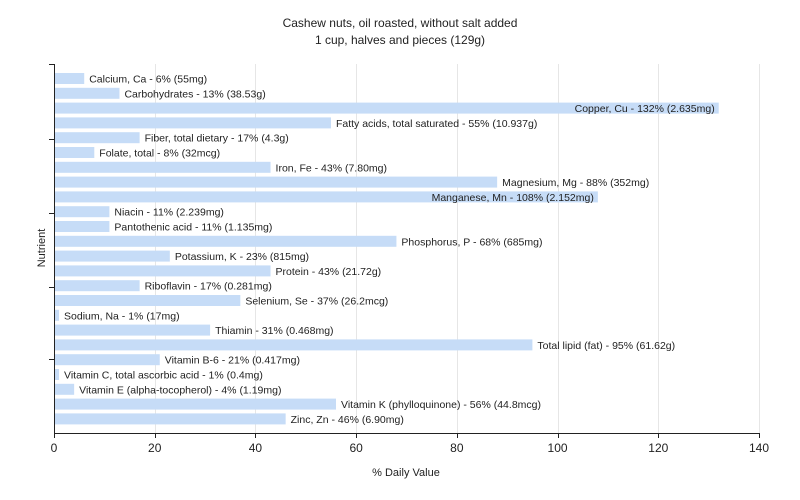  What do you see at coordinates (316, 302) in the screenshot?
I see `bar-label: Selenium, Se - 37% (26.2mcg)` at bounding box center [316, 302].